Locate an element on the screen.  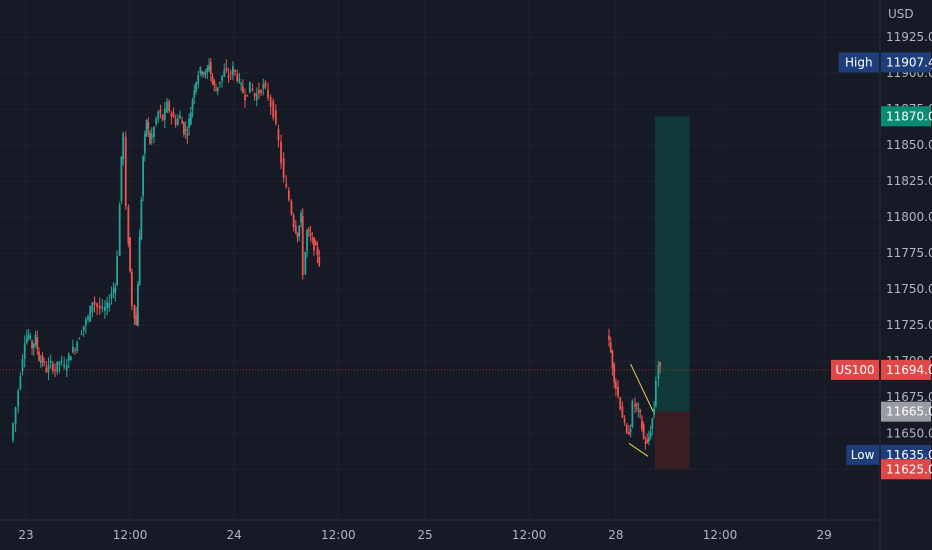
y-tick-label: 11925.0 is located at coordinates (909, 37).